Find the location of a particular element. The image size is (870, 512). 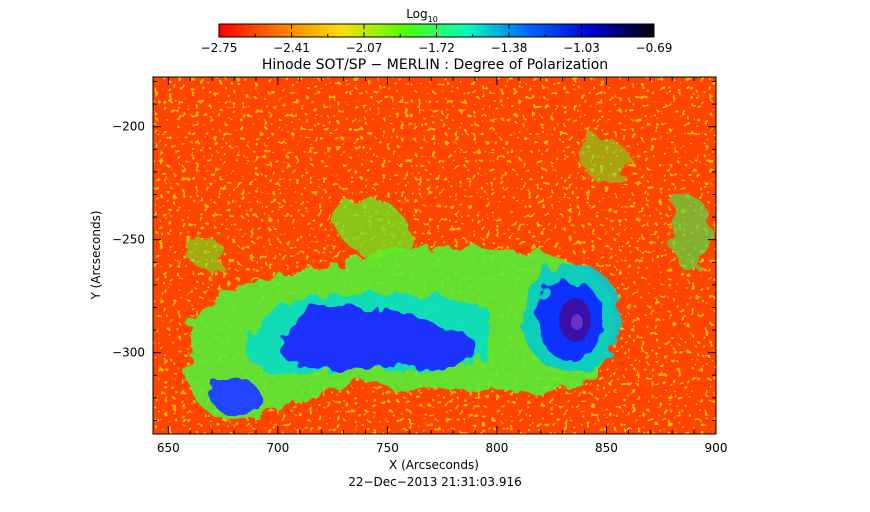

colorbar-label-subscript: 10 is located at coordinates (433, 19).